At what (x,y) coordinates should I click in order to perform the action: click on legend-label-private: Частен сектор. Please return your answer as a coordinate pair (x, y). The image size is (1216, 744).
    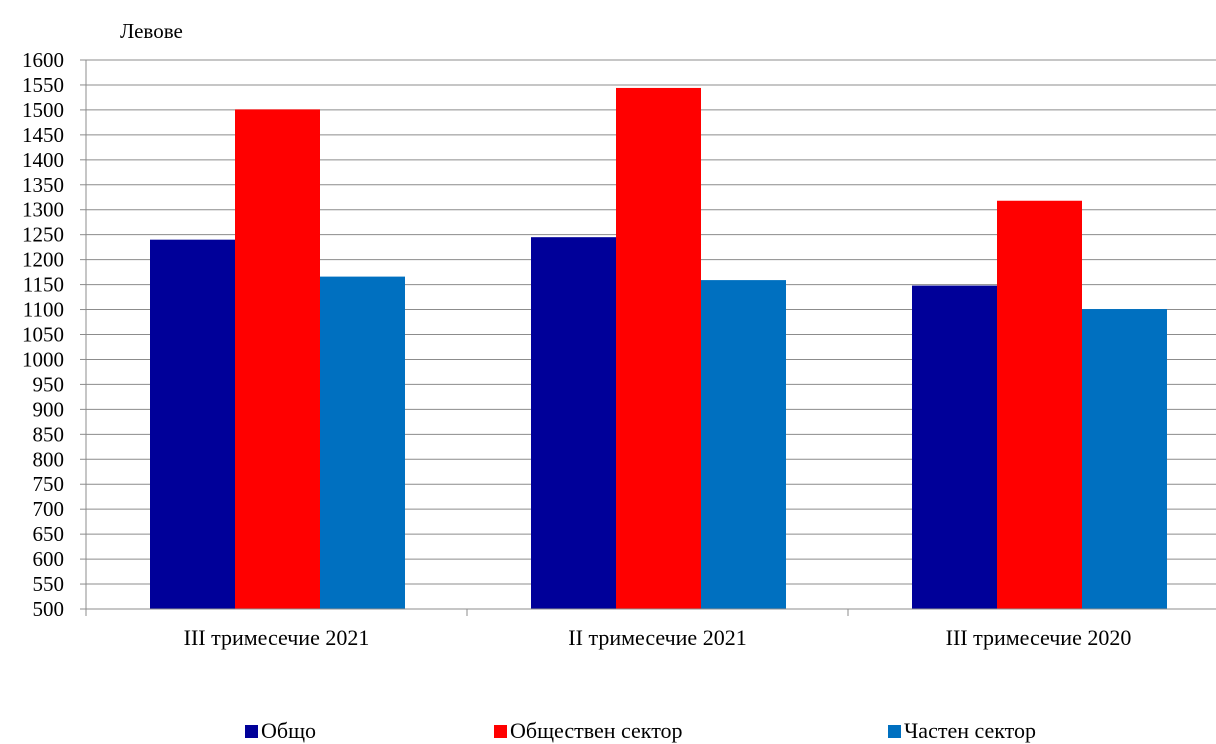
    Looking at the image, I should click on (970, 730).